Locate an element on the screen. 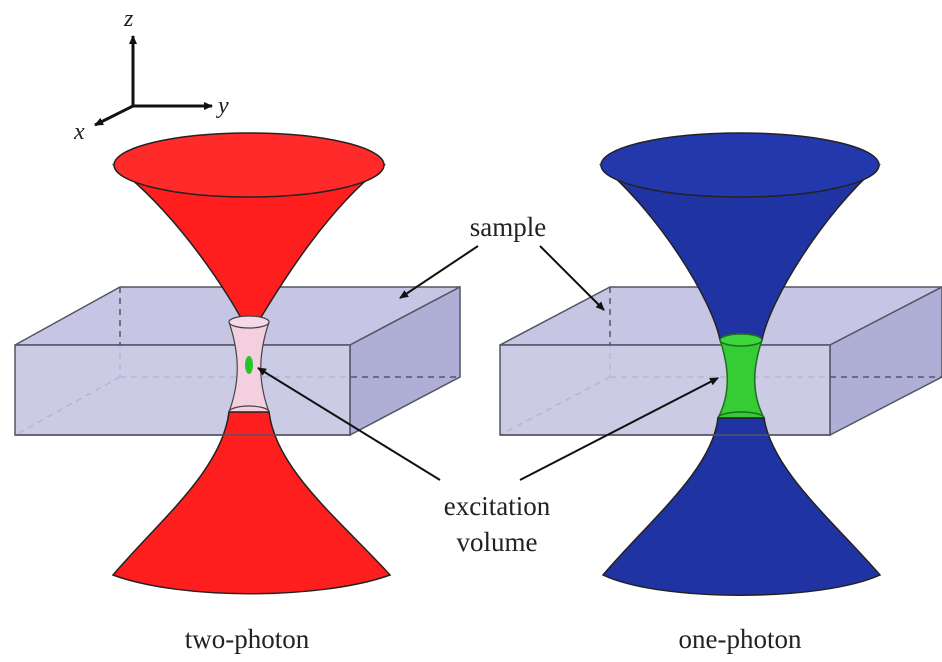  one-photon-caption: one-photon is located at coordinates (740, 639).